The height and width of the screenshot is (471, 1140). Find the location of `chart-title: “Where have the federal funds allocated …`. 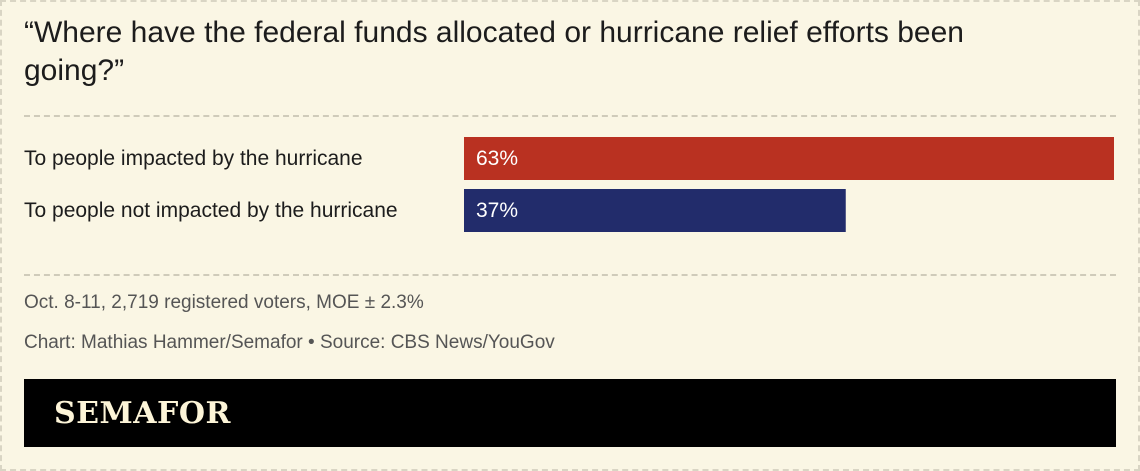

chart-title: “Where have the federal funds allocated … is located at coordinates (494, 51).